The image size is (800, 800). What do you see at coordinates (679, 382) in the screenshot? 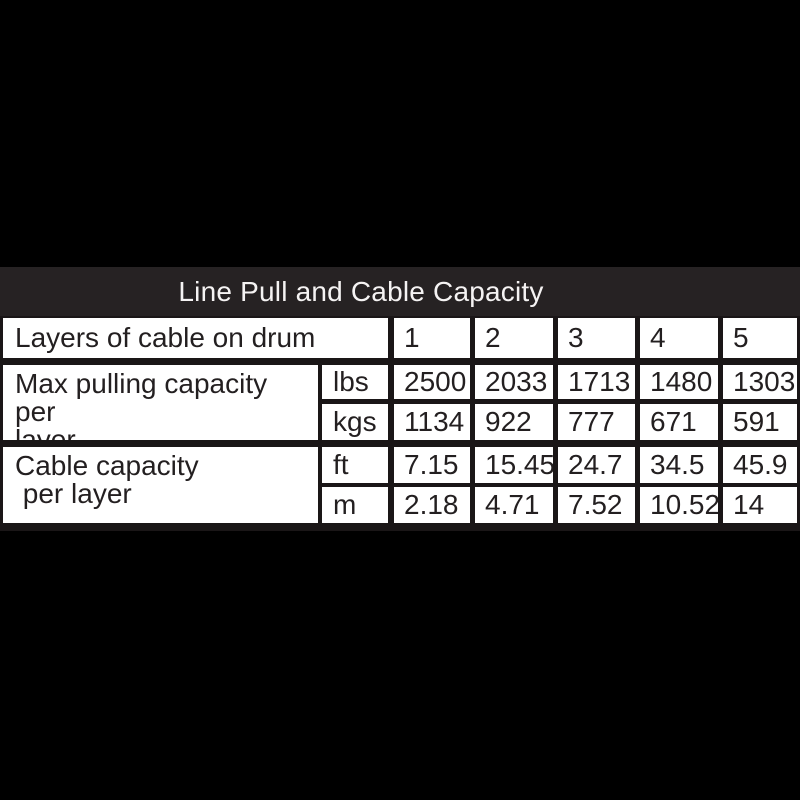
I see `pull-value-cell: 1480` at bounding box center [679, 382].